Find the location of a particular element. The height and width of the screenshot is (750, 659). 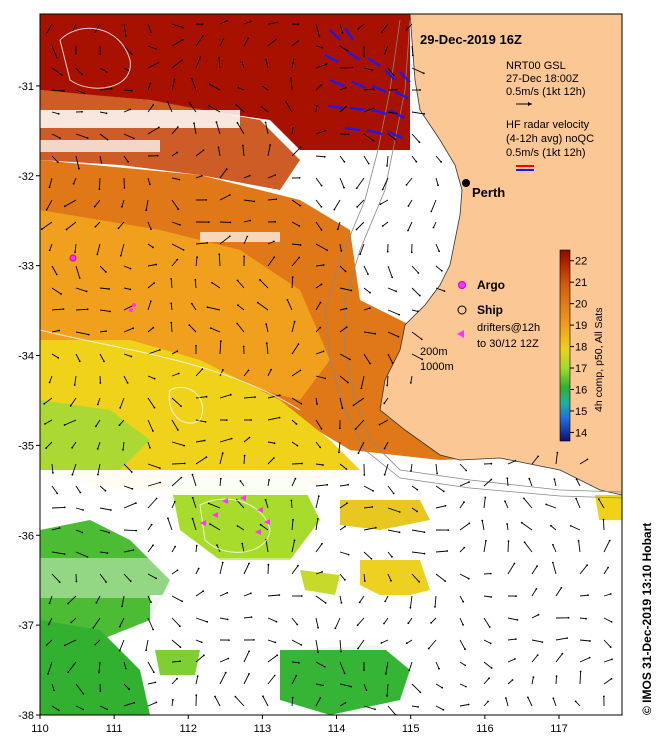

ship-legend-label: Ship is located at coordinates (490, 310).